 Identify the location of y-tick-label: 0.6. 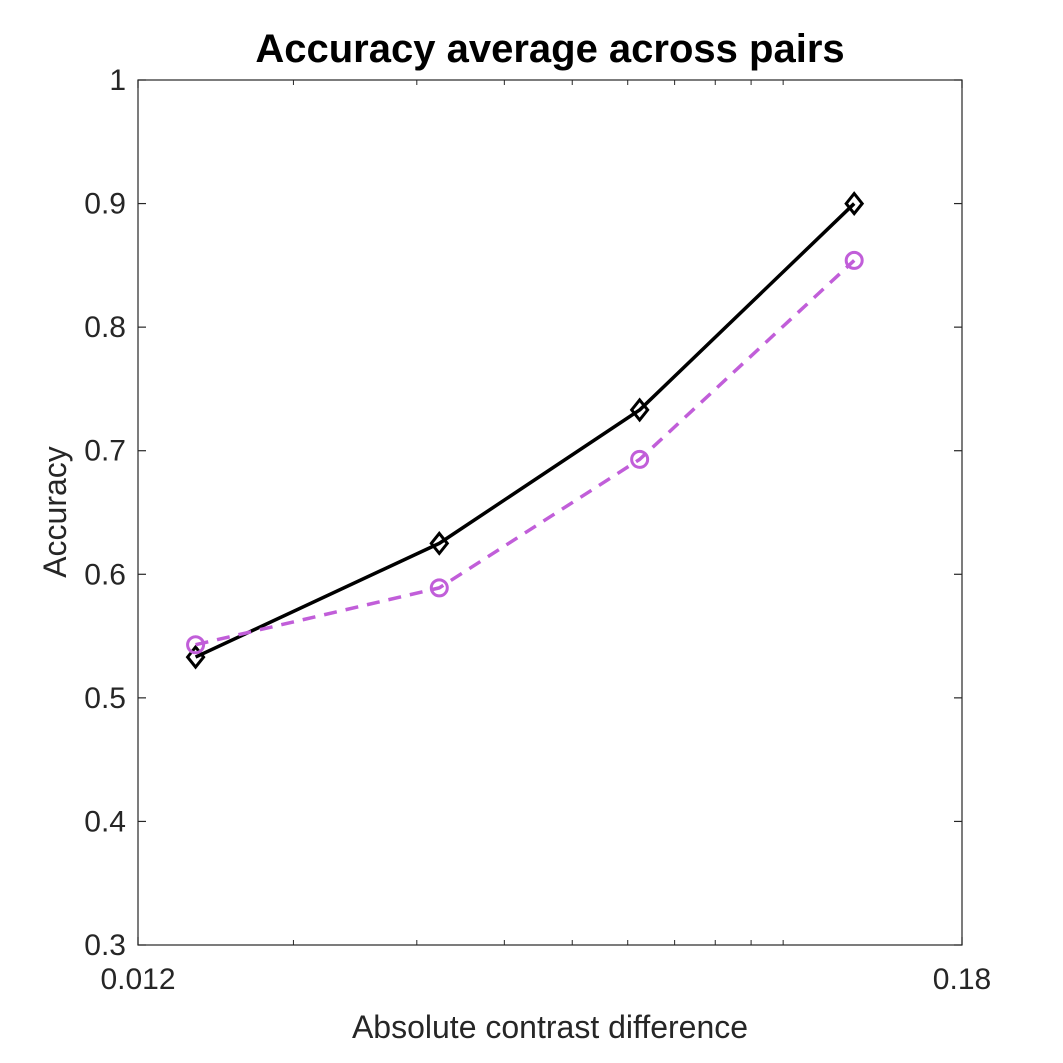
(105, 574).